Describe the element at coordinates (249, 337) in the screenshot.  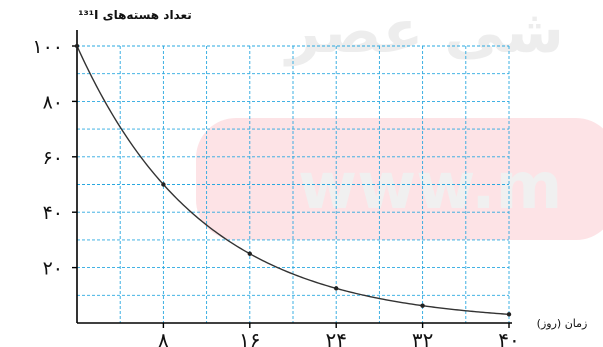
I see `x-tick-label: ۱۶` at that location.